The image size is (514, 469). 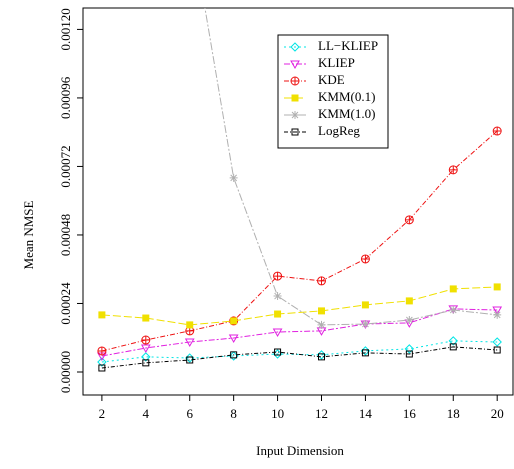 I want to click on y-axis-label: Mean NMSE, so click(x=28, y=234).